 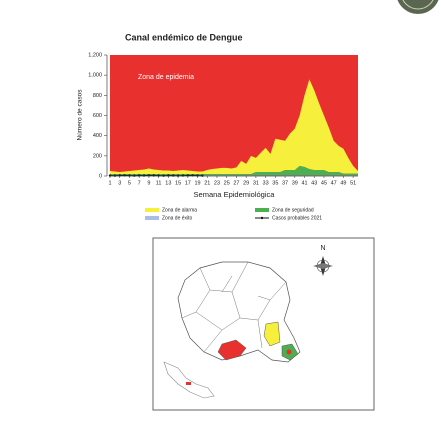 I want to click on x-tick-label: 15, so click(x=178, y=183).